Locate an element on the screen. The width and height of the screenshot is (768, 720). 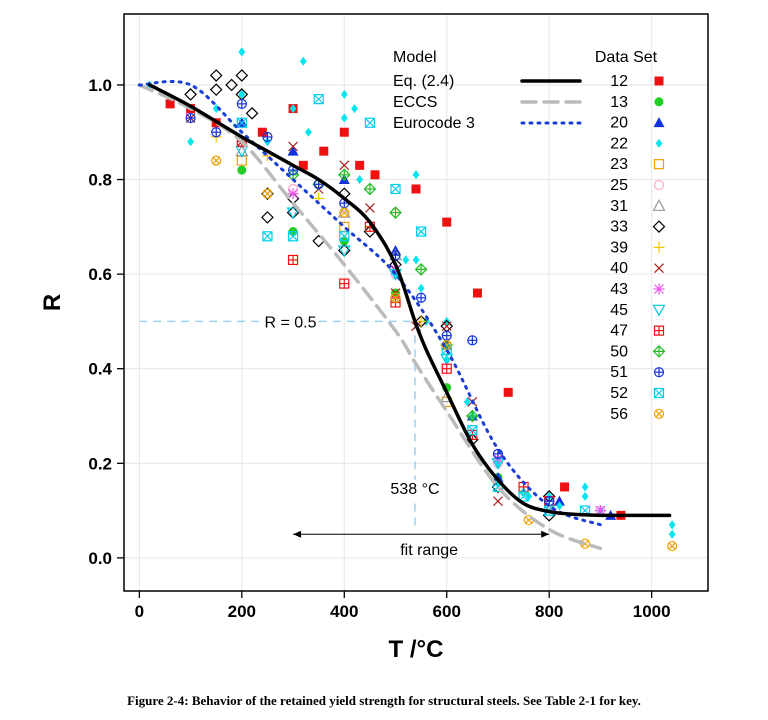
model-legend-label: Eq. (2.4) is located at coordinates (423, 81).